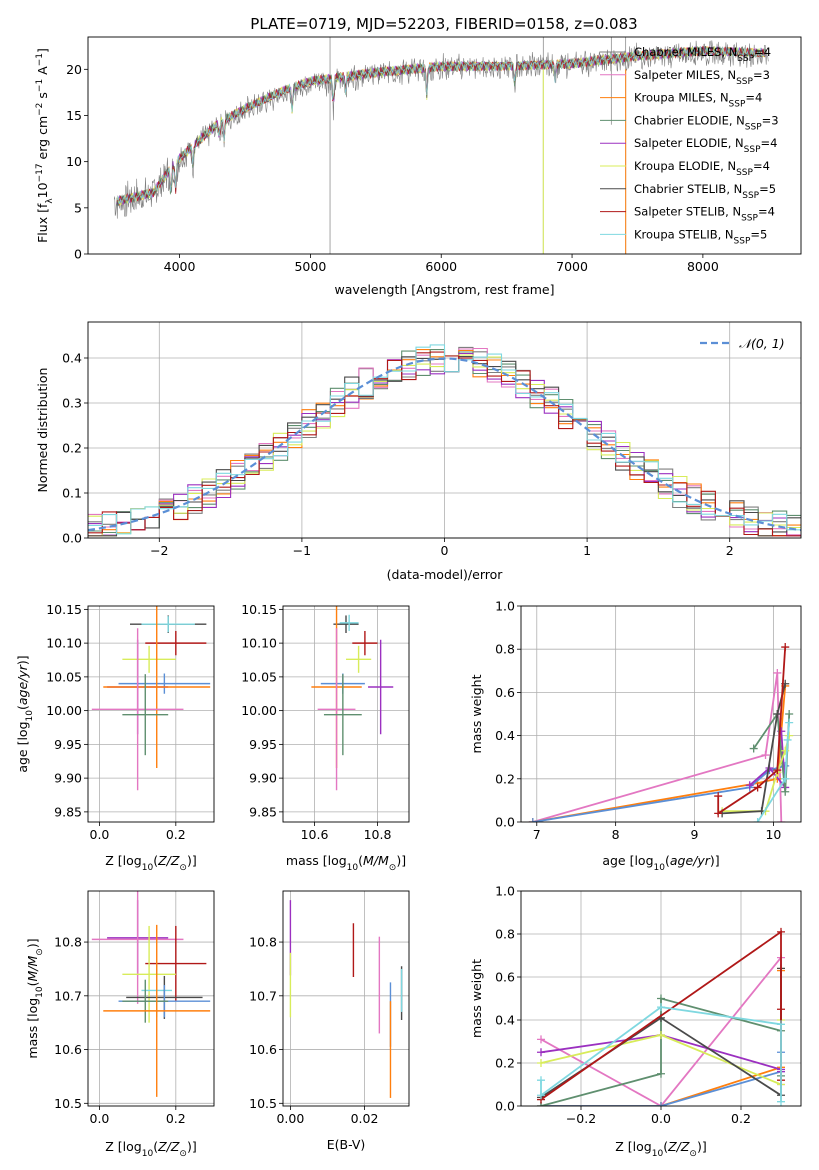 The image size is (819, 1170). I want to click on y-tick-label: 10.7, so click(263, 995).